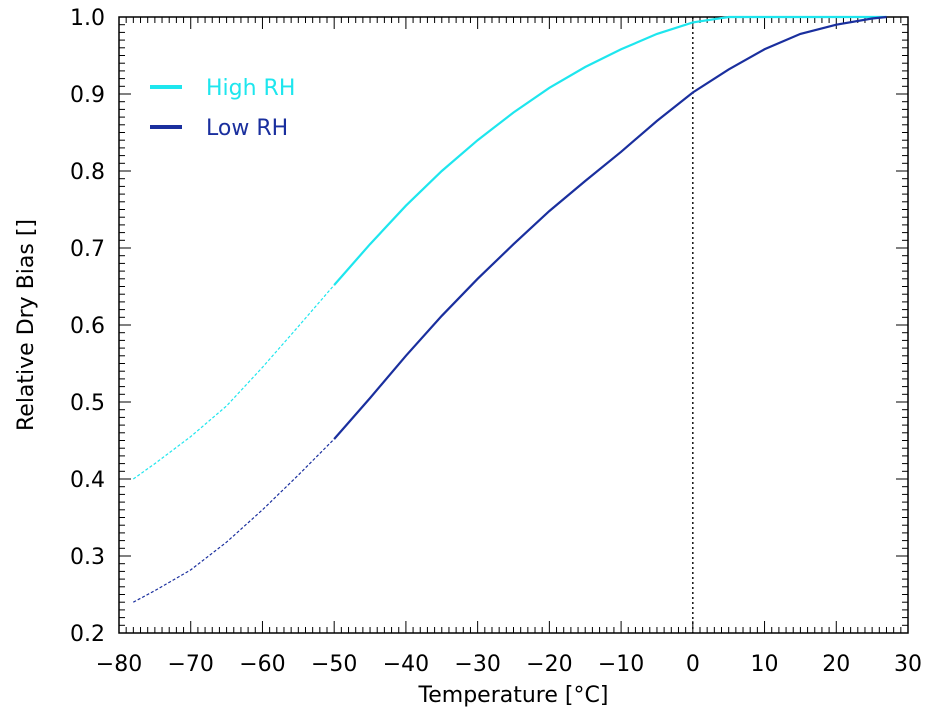 The height and width of the screenshot is (713, 928). Describe the element at coordinates (250, 88) in the screenshot. I see `legend-label: High RH` at that location.